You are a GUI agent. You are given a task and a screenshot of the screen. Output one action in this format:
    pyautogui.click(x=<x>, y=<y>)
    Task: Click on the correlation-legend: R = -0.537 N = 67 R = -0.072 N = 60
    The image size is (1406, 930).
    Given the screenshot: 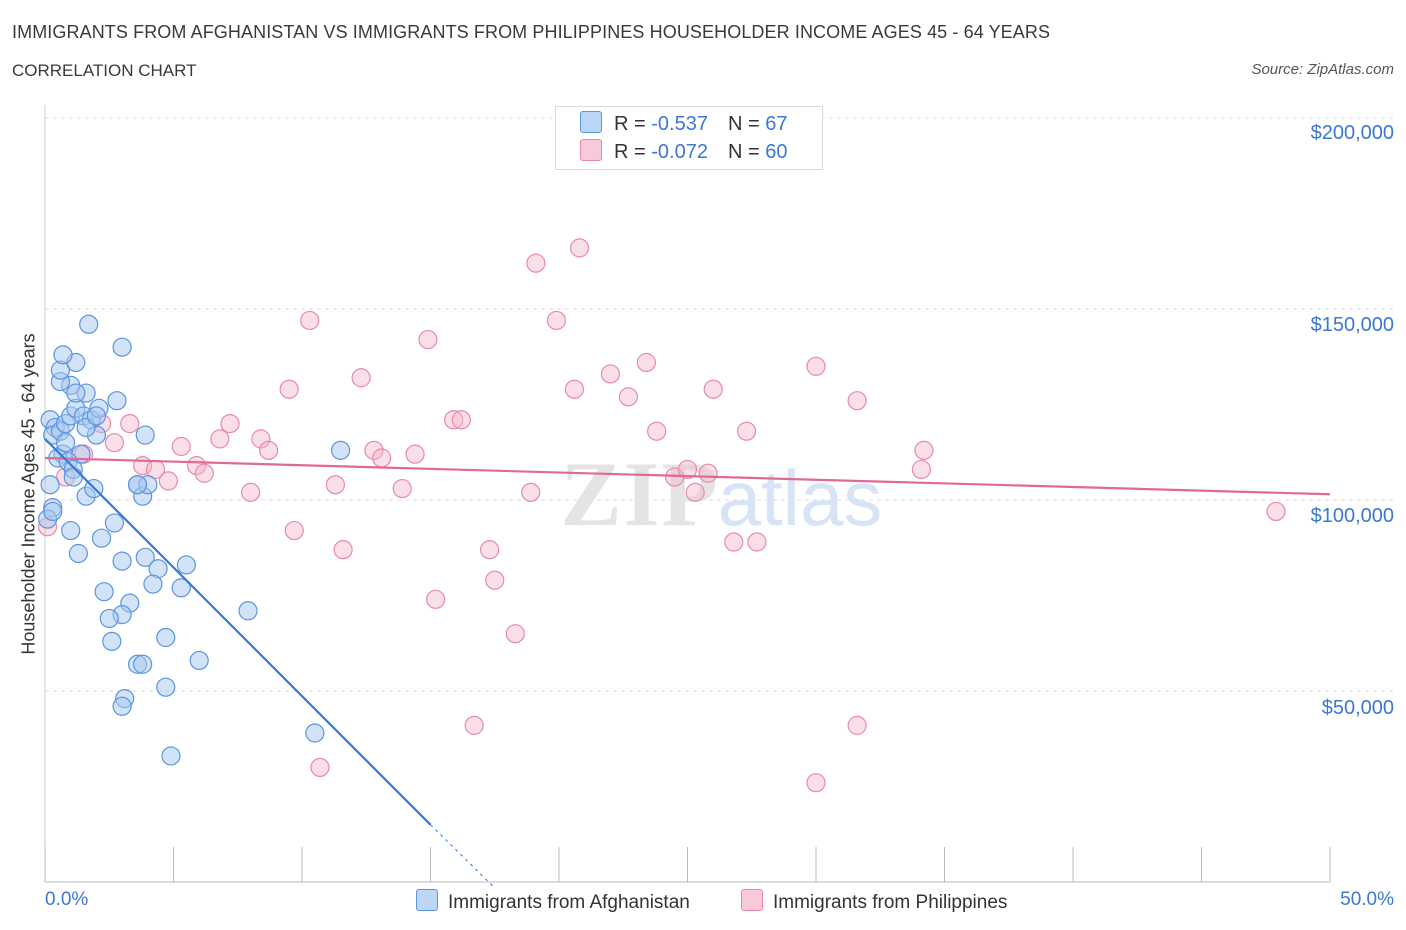 What is the action you would take?
    pyautogui.click(x=689, y=138)
    